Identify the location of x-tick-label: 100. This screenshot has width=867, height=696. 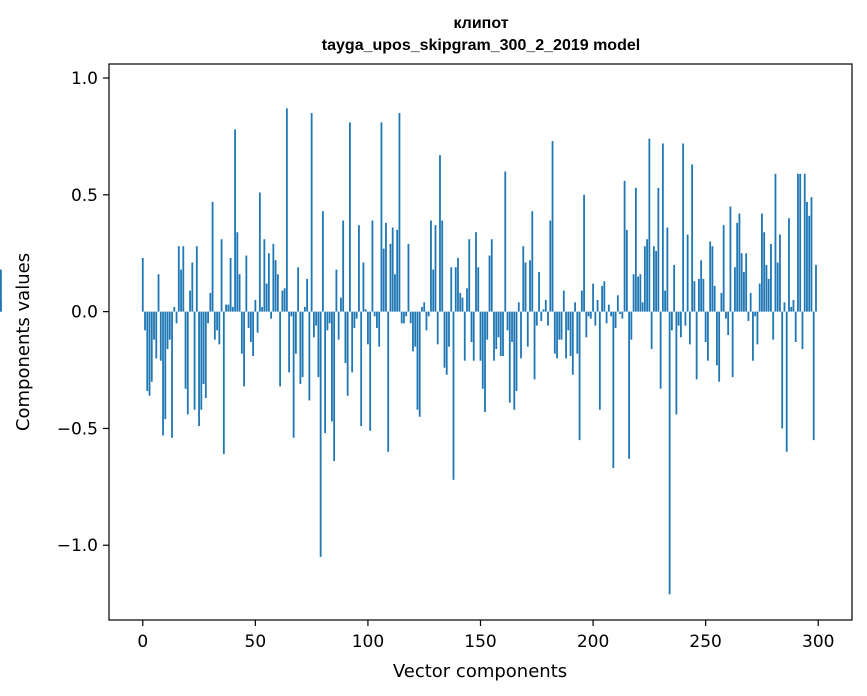
(368, 642).